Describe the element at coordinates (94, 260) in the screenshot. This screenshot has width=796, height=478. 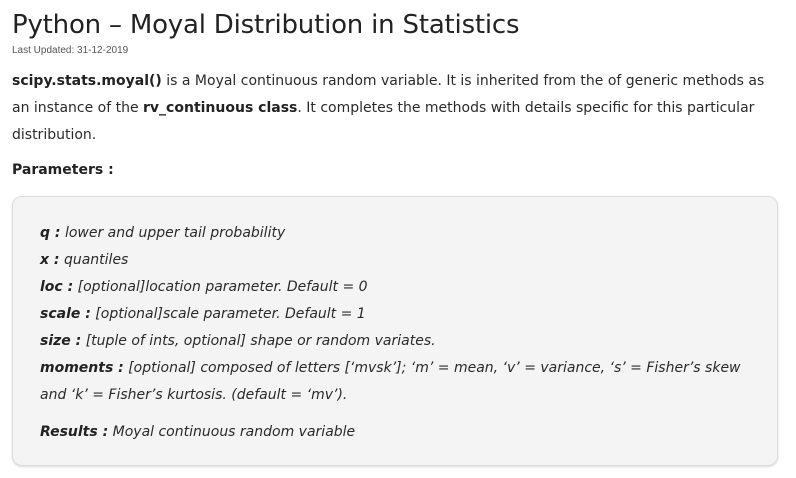
I see `param-desc: quantiles` at that location.